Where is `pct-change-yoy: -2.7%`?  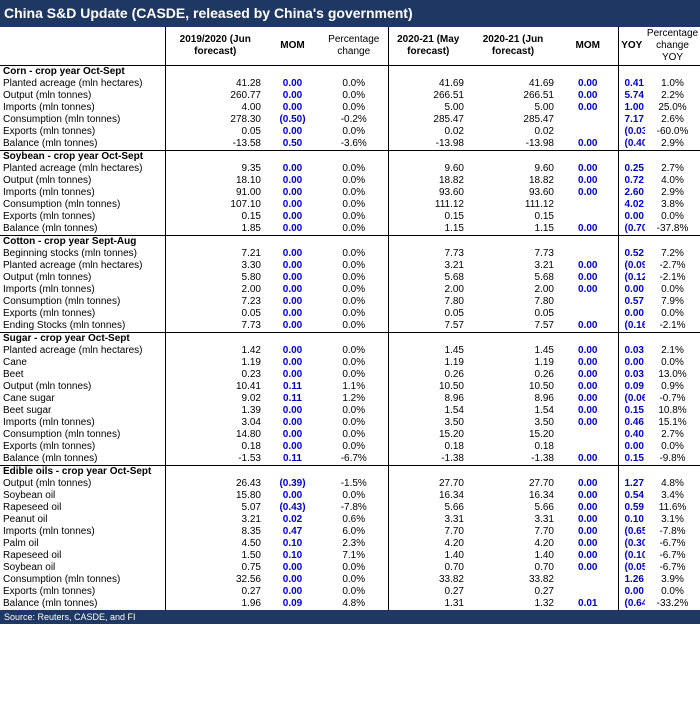
pct-change-yoy: -2.7% is located at coordinates (672, 265).